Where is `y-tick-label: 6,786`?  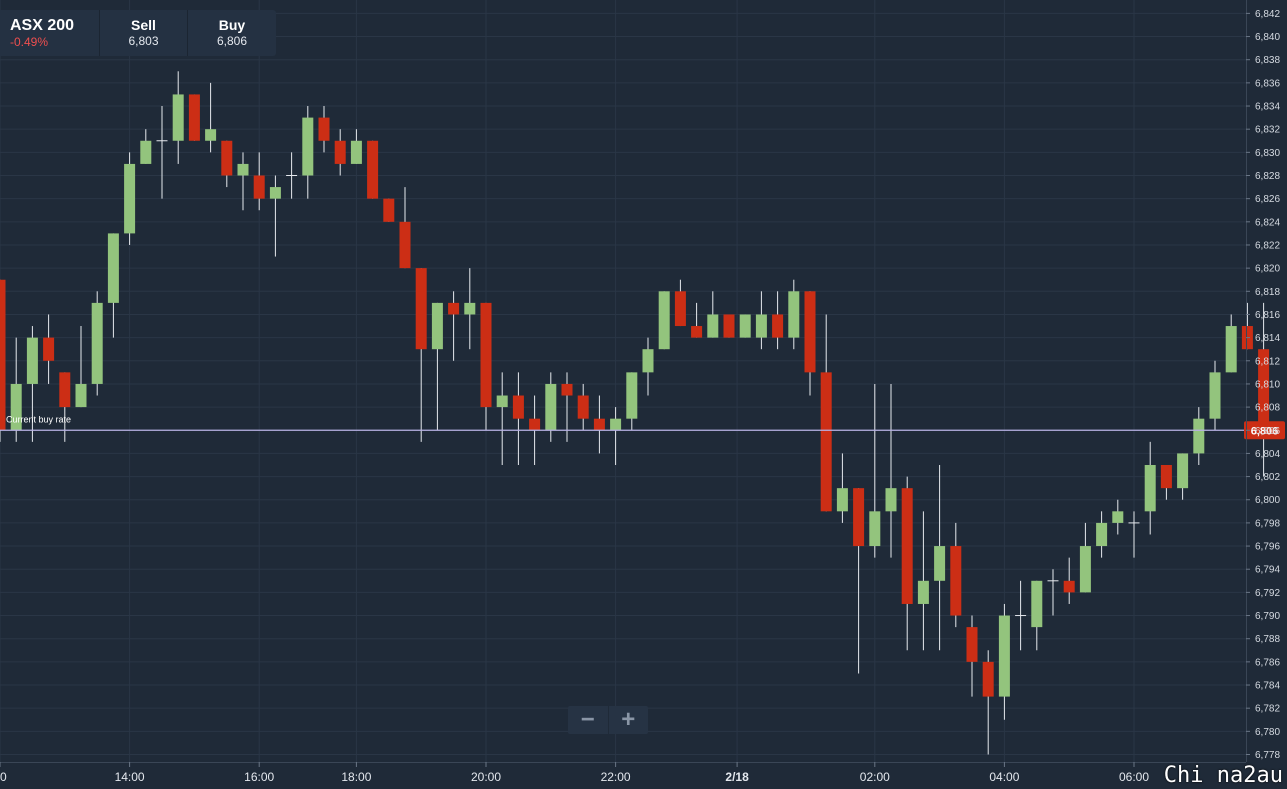
y-tick-label: 6,786 is located at coordinates (1267, 662).